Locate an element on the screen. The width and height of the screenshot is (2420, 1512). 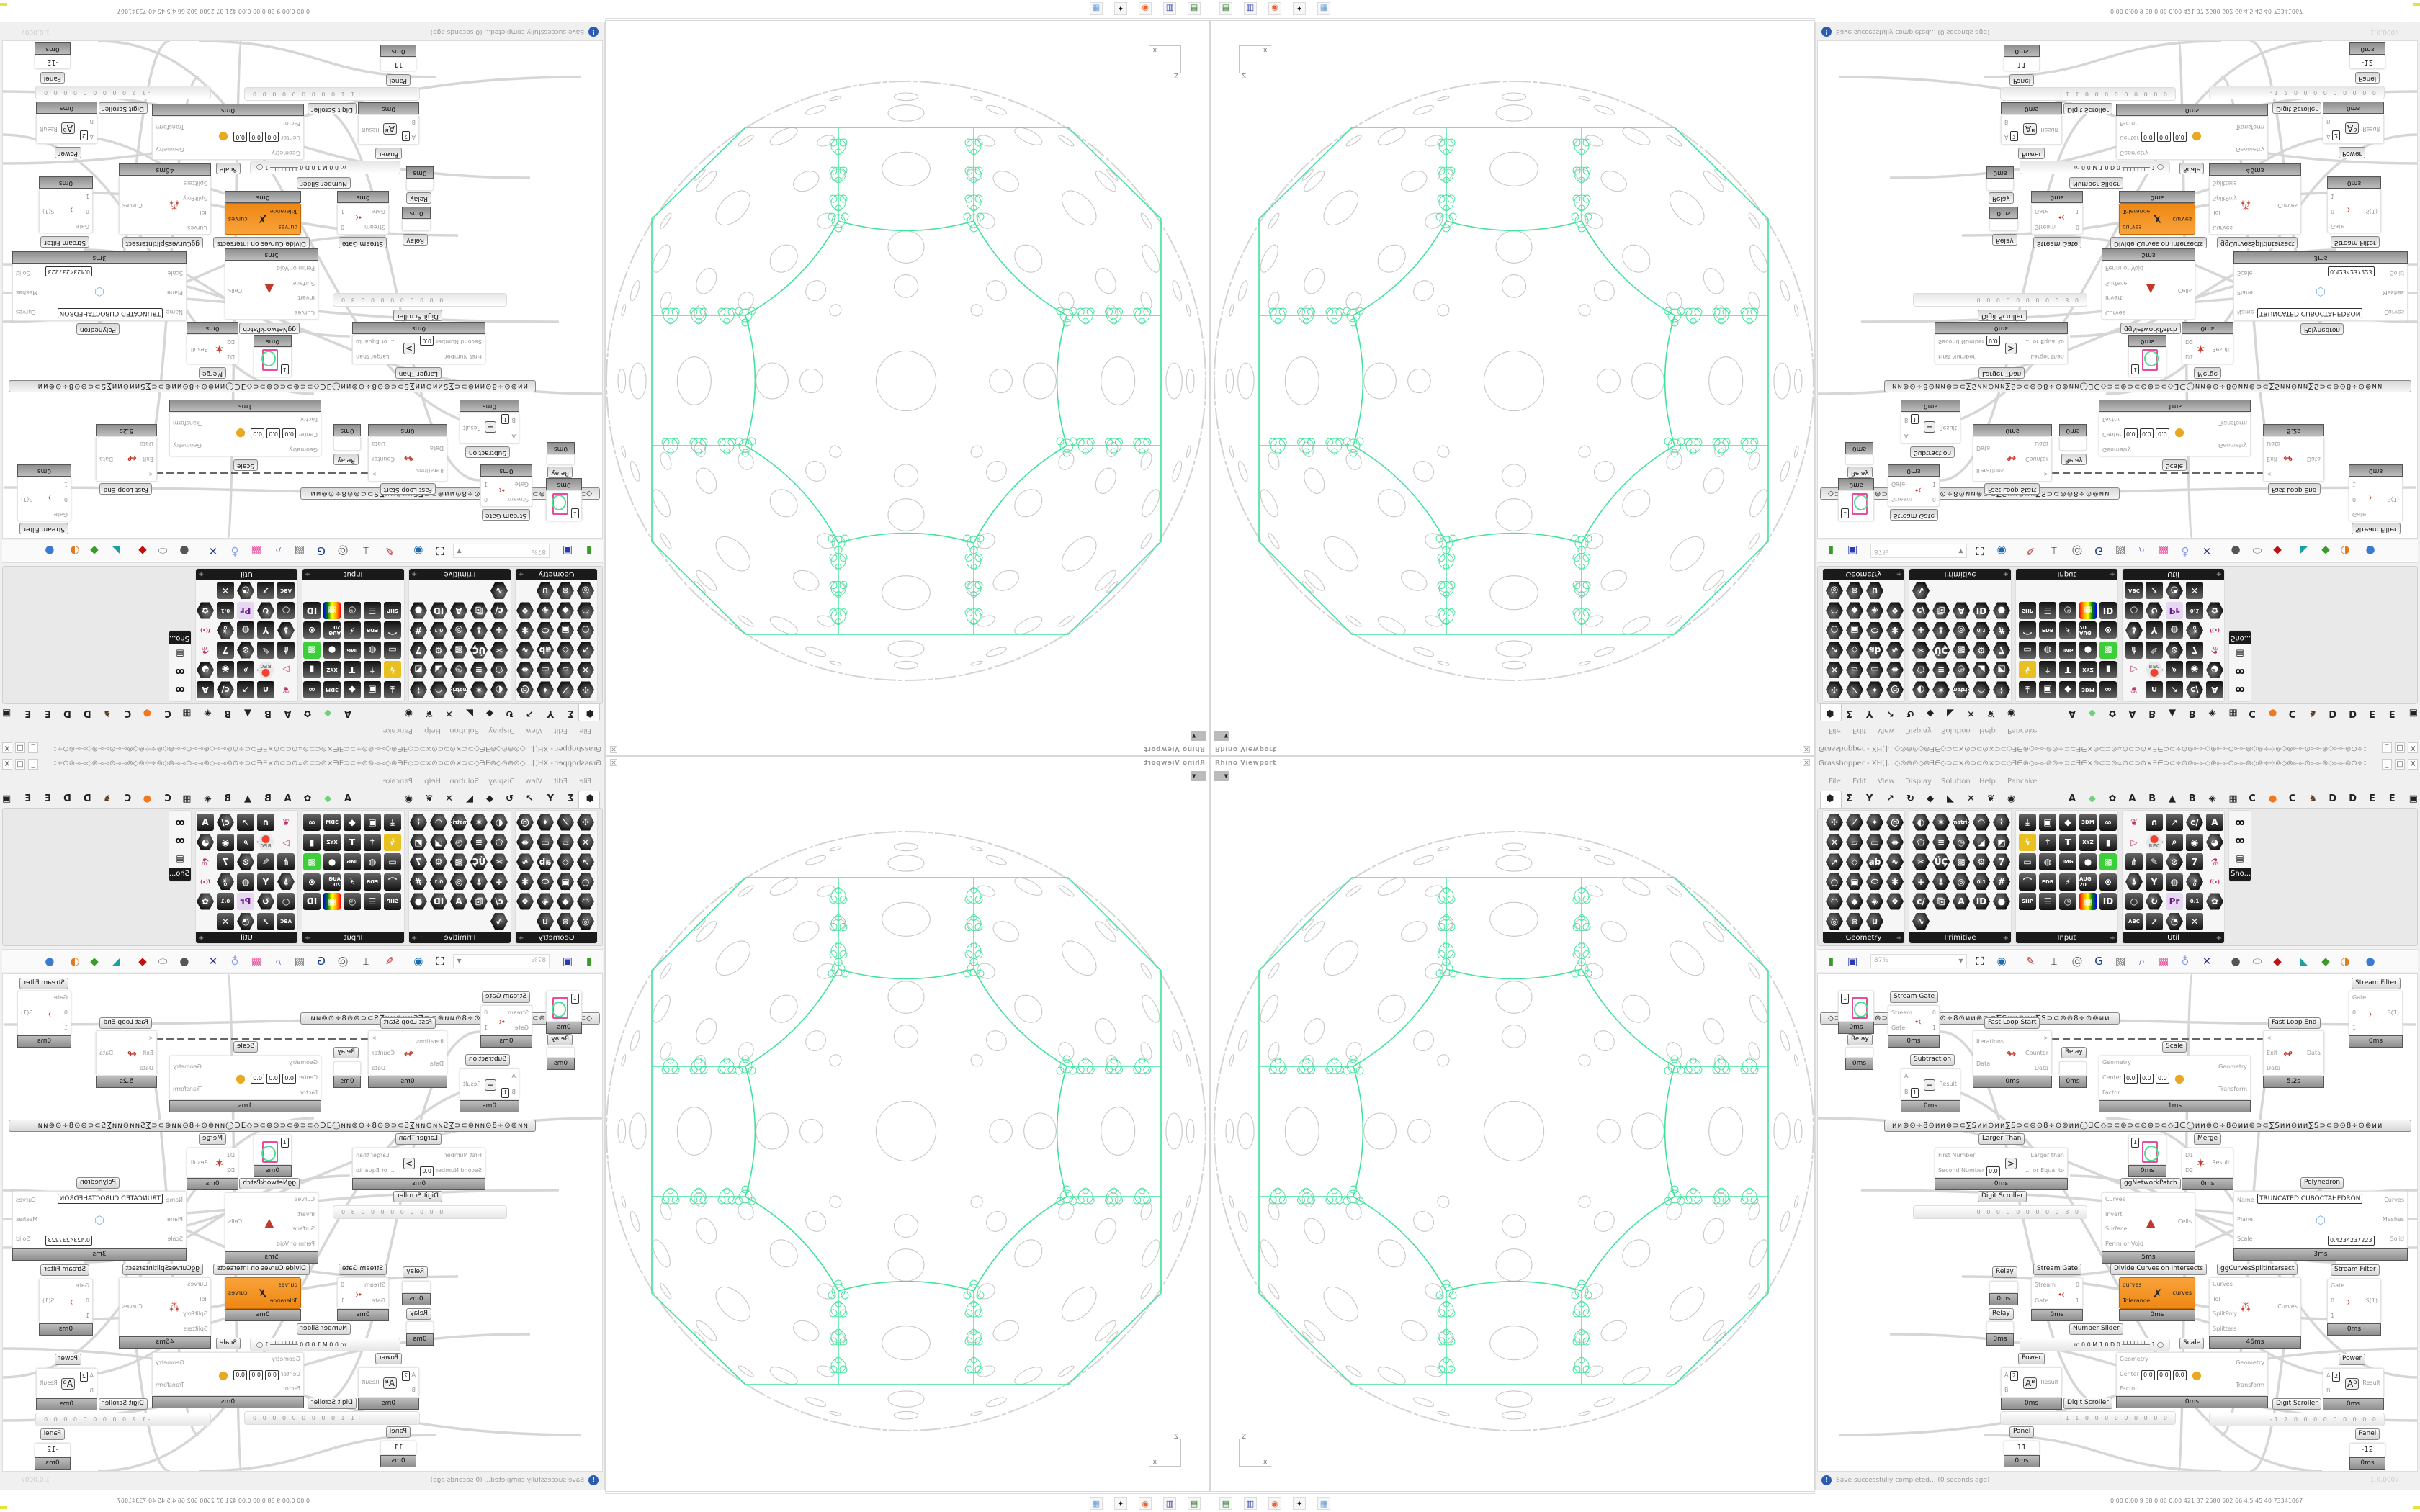
menu-solution: Solution is located at coordinates (464, 782).